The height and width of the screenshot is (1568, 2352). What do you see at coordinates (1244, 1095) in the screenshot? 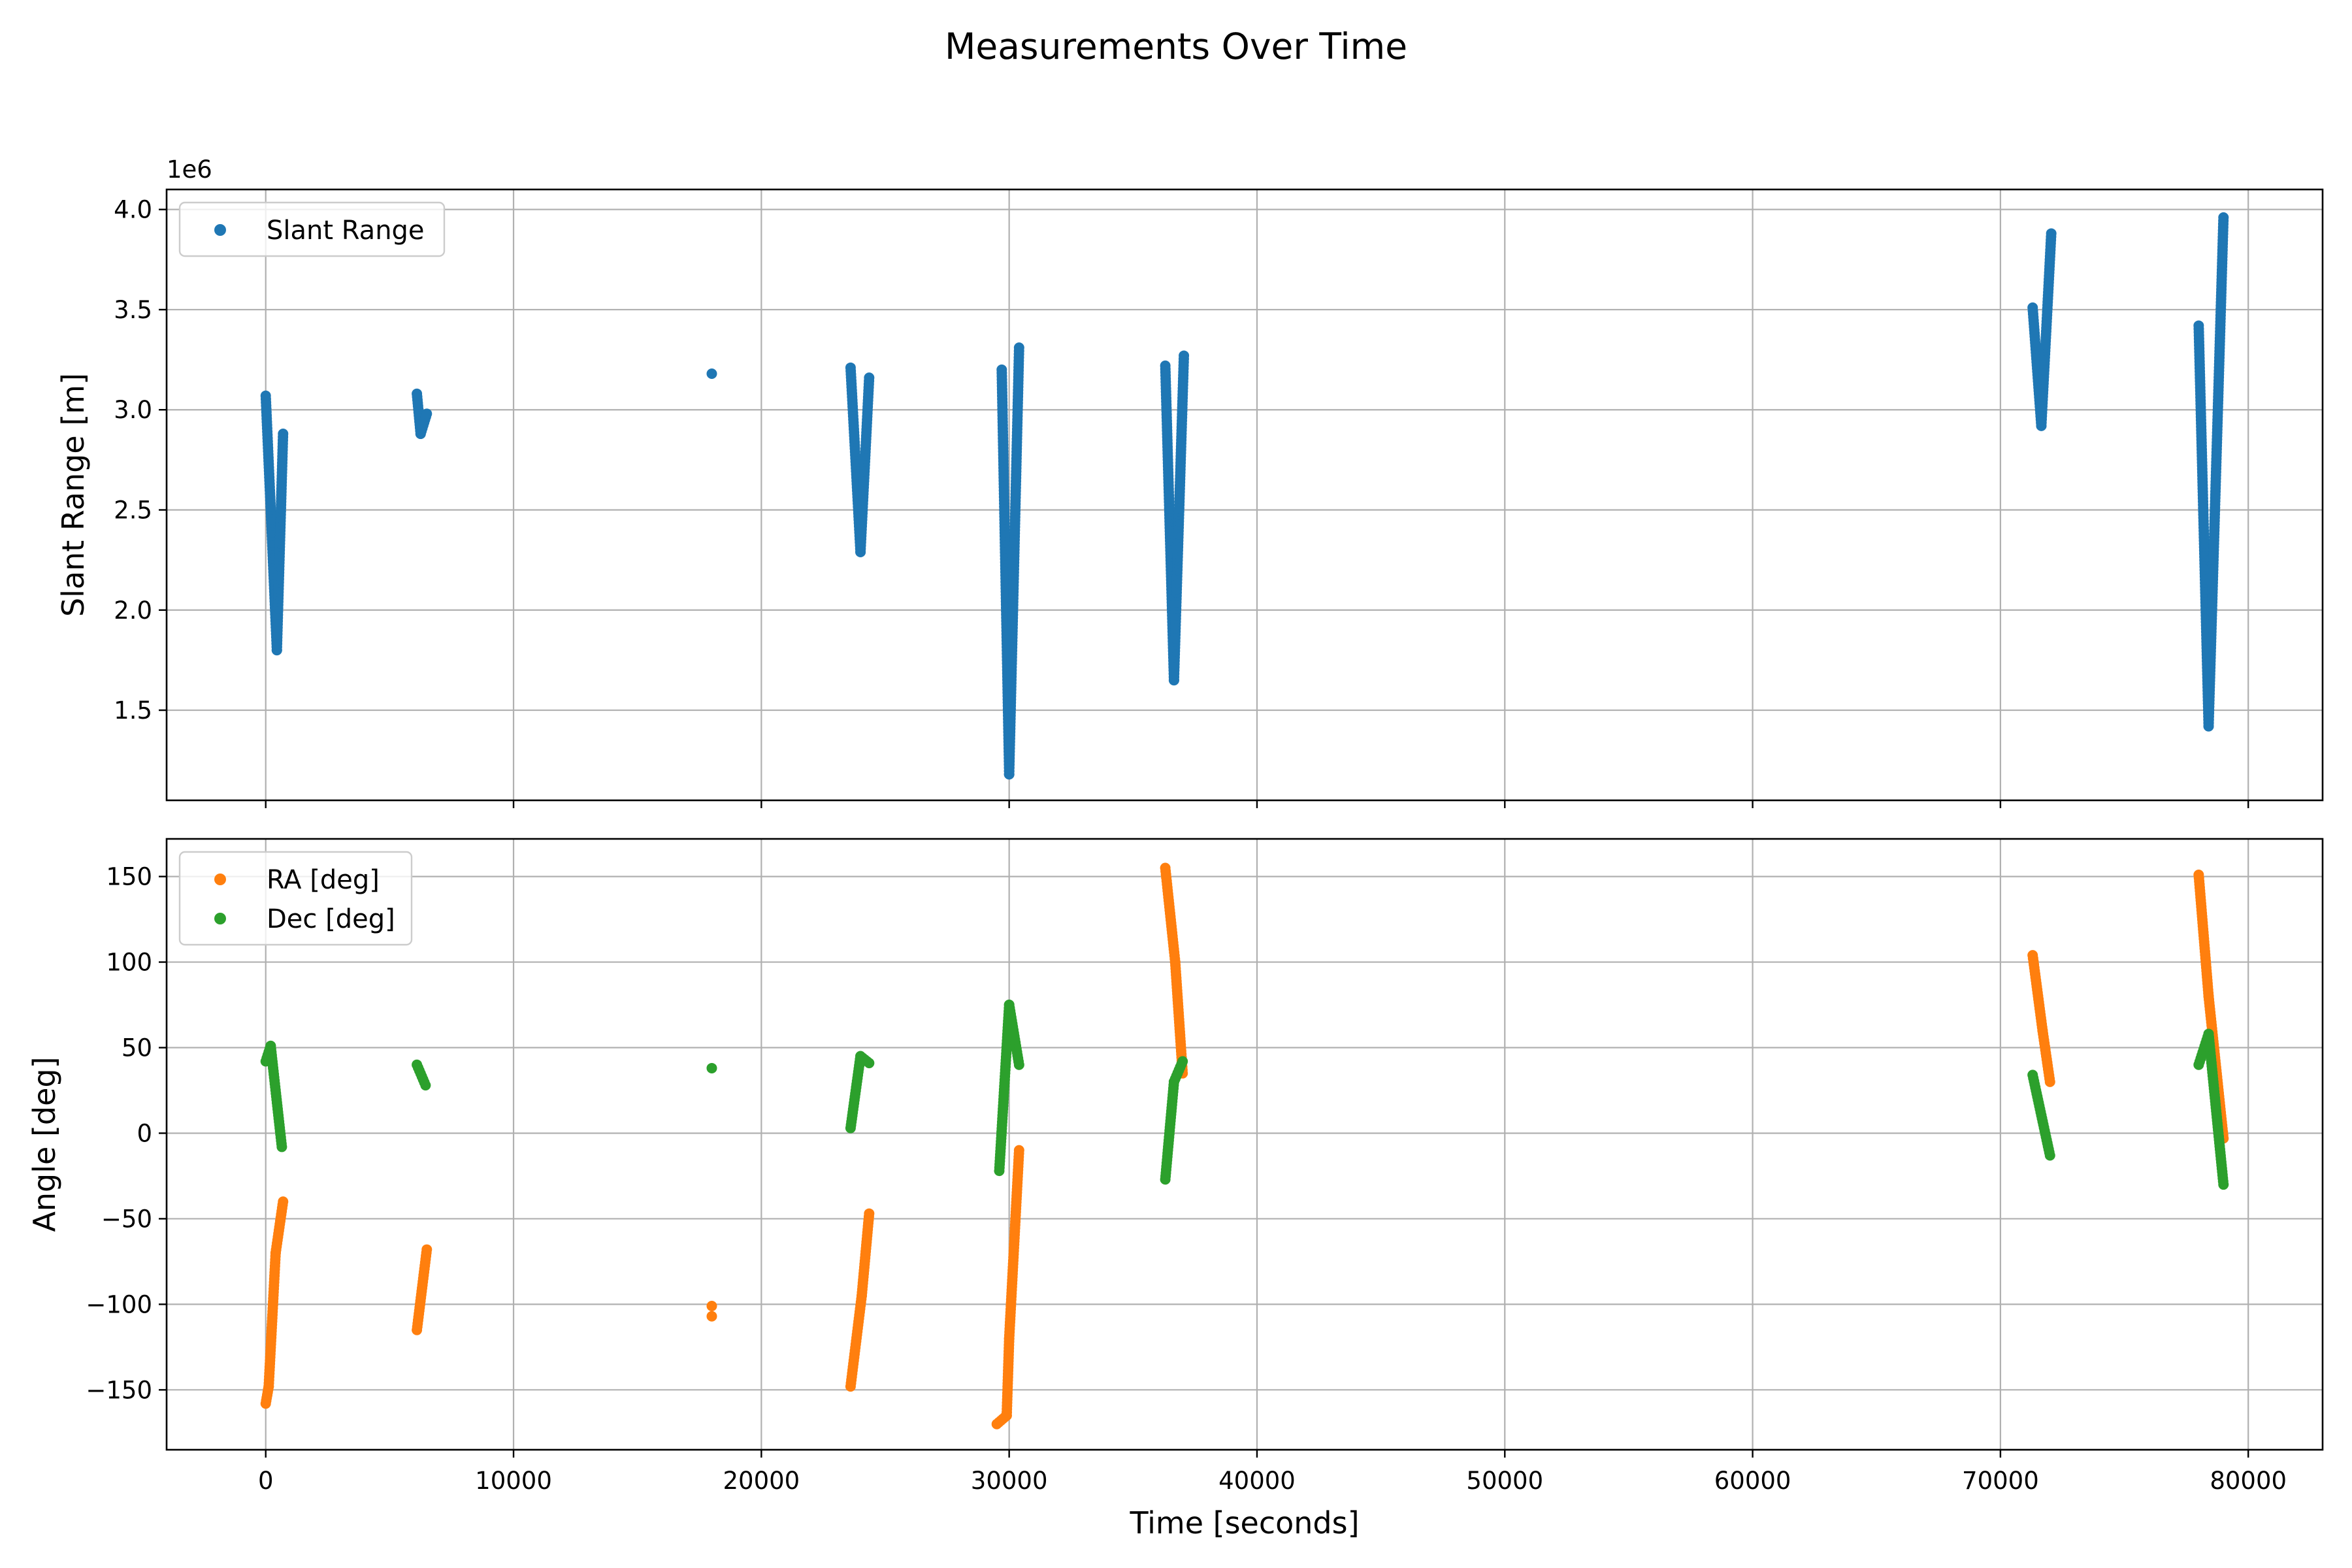
I see `series-dec-deg` at bounding box center [1244, 1095].